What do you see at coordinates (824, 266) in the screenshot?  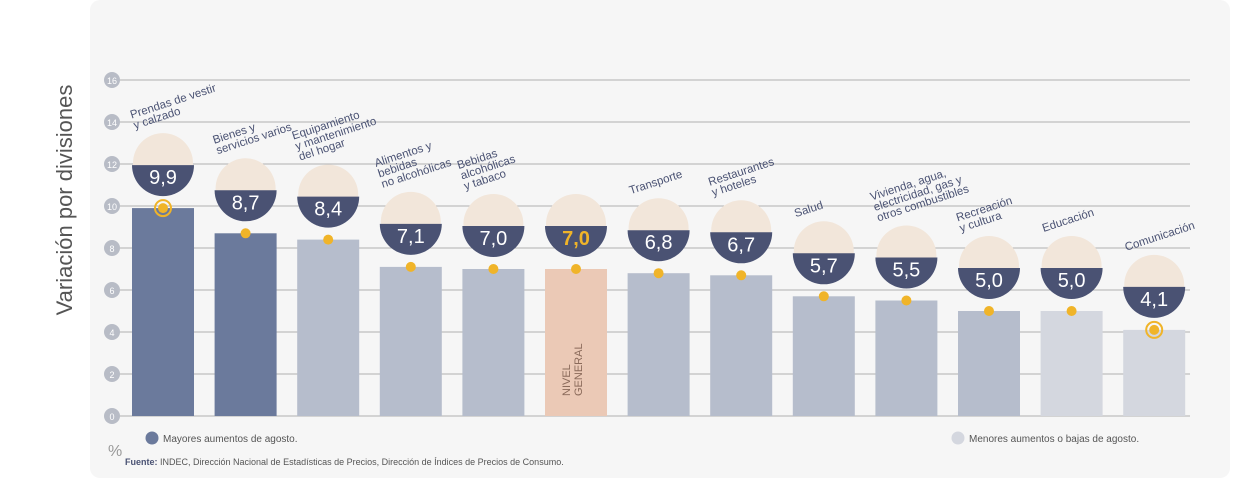 I see `value-label: 5,7` at bounding box center [824, 266].